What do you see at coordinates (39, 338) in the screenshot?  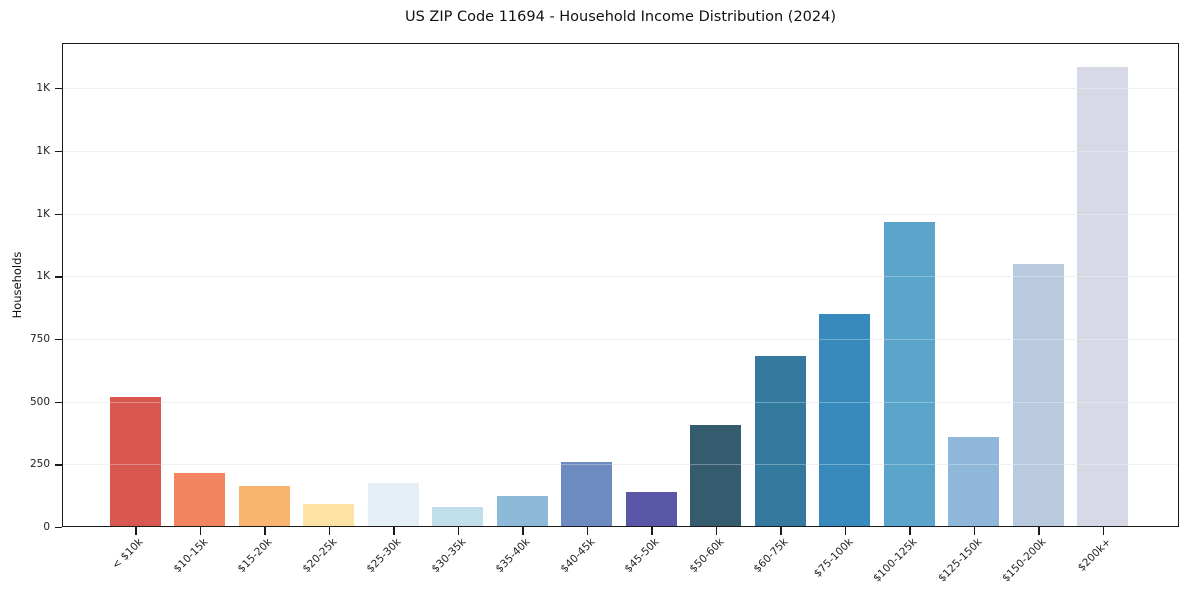 I see `y-tick-label-750: 750` at bounding box center [39, 338].